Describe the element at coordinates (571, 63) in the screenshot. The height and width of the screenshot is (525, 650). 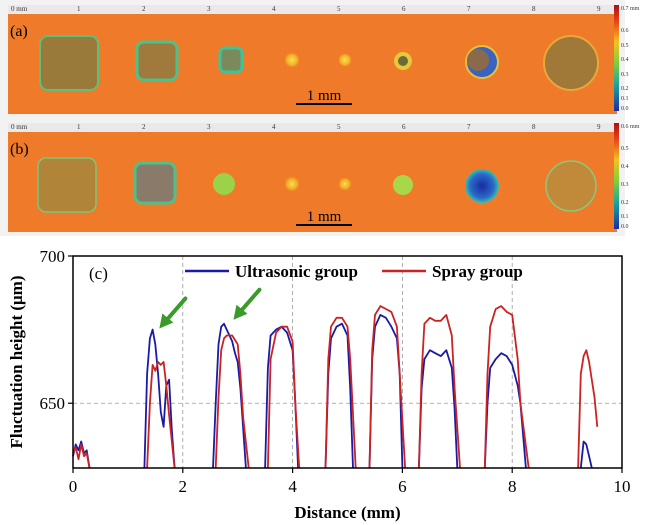
I see `pore-8-a` at that location.